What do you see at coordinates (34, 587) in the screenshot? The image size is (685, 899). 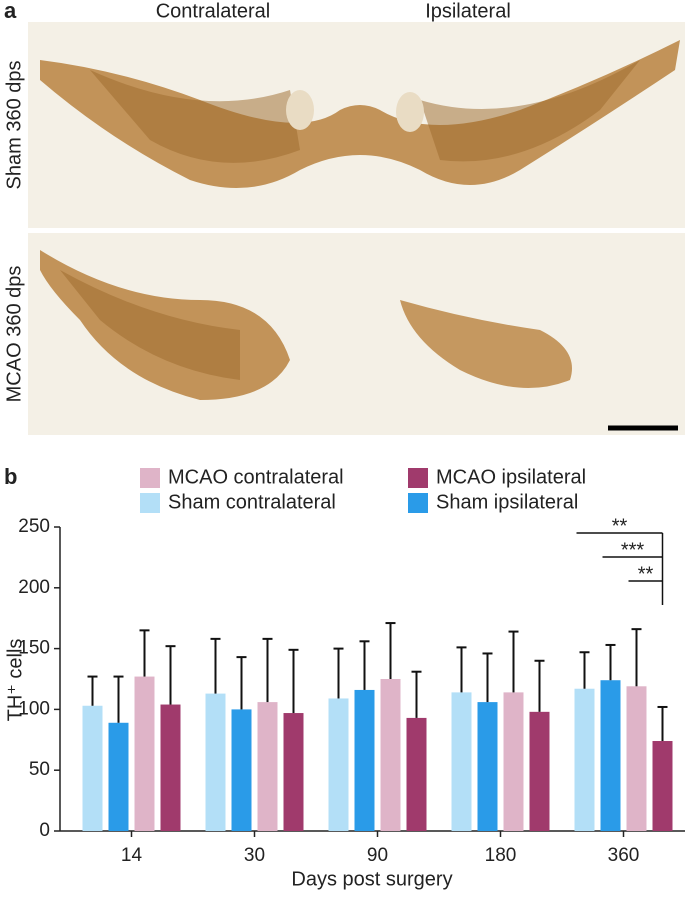 I see `y-tick-label: 200` at bounding box center [34, 587].